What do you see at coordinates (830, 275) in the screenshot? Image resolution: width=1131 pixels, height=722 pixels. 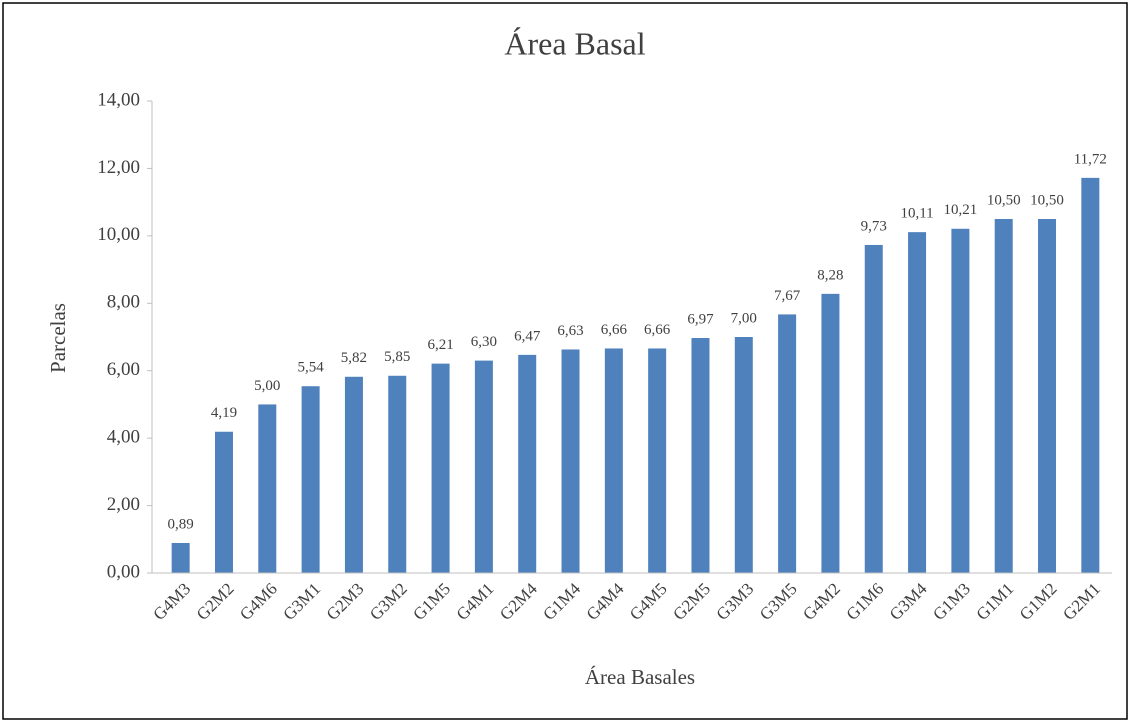 I see `value-label: 8,28` at bounding box center [830, 275].